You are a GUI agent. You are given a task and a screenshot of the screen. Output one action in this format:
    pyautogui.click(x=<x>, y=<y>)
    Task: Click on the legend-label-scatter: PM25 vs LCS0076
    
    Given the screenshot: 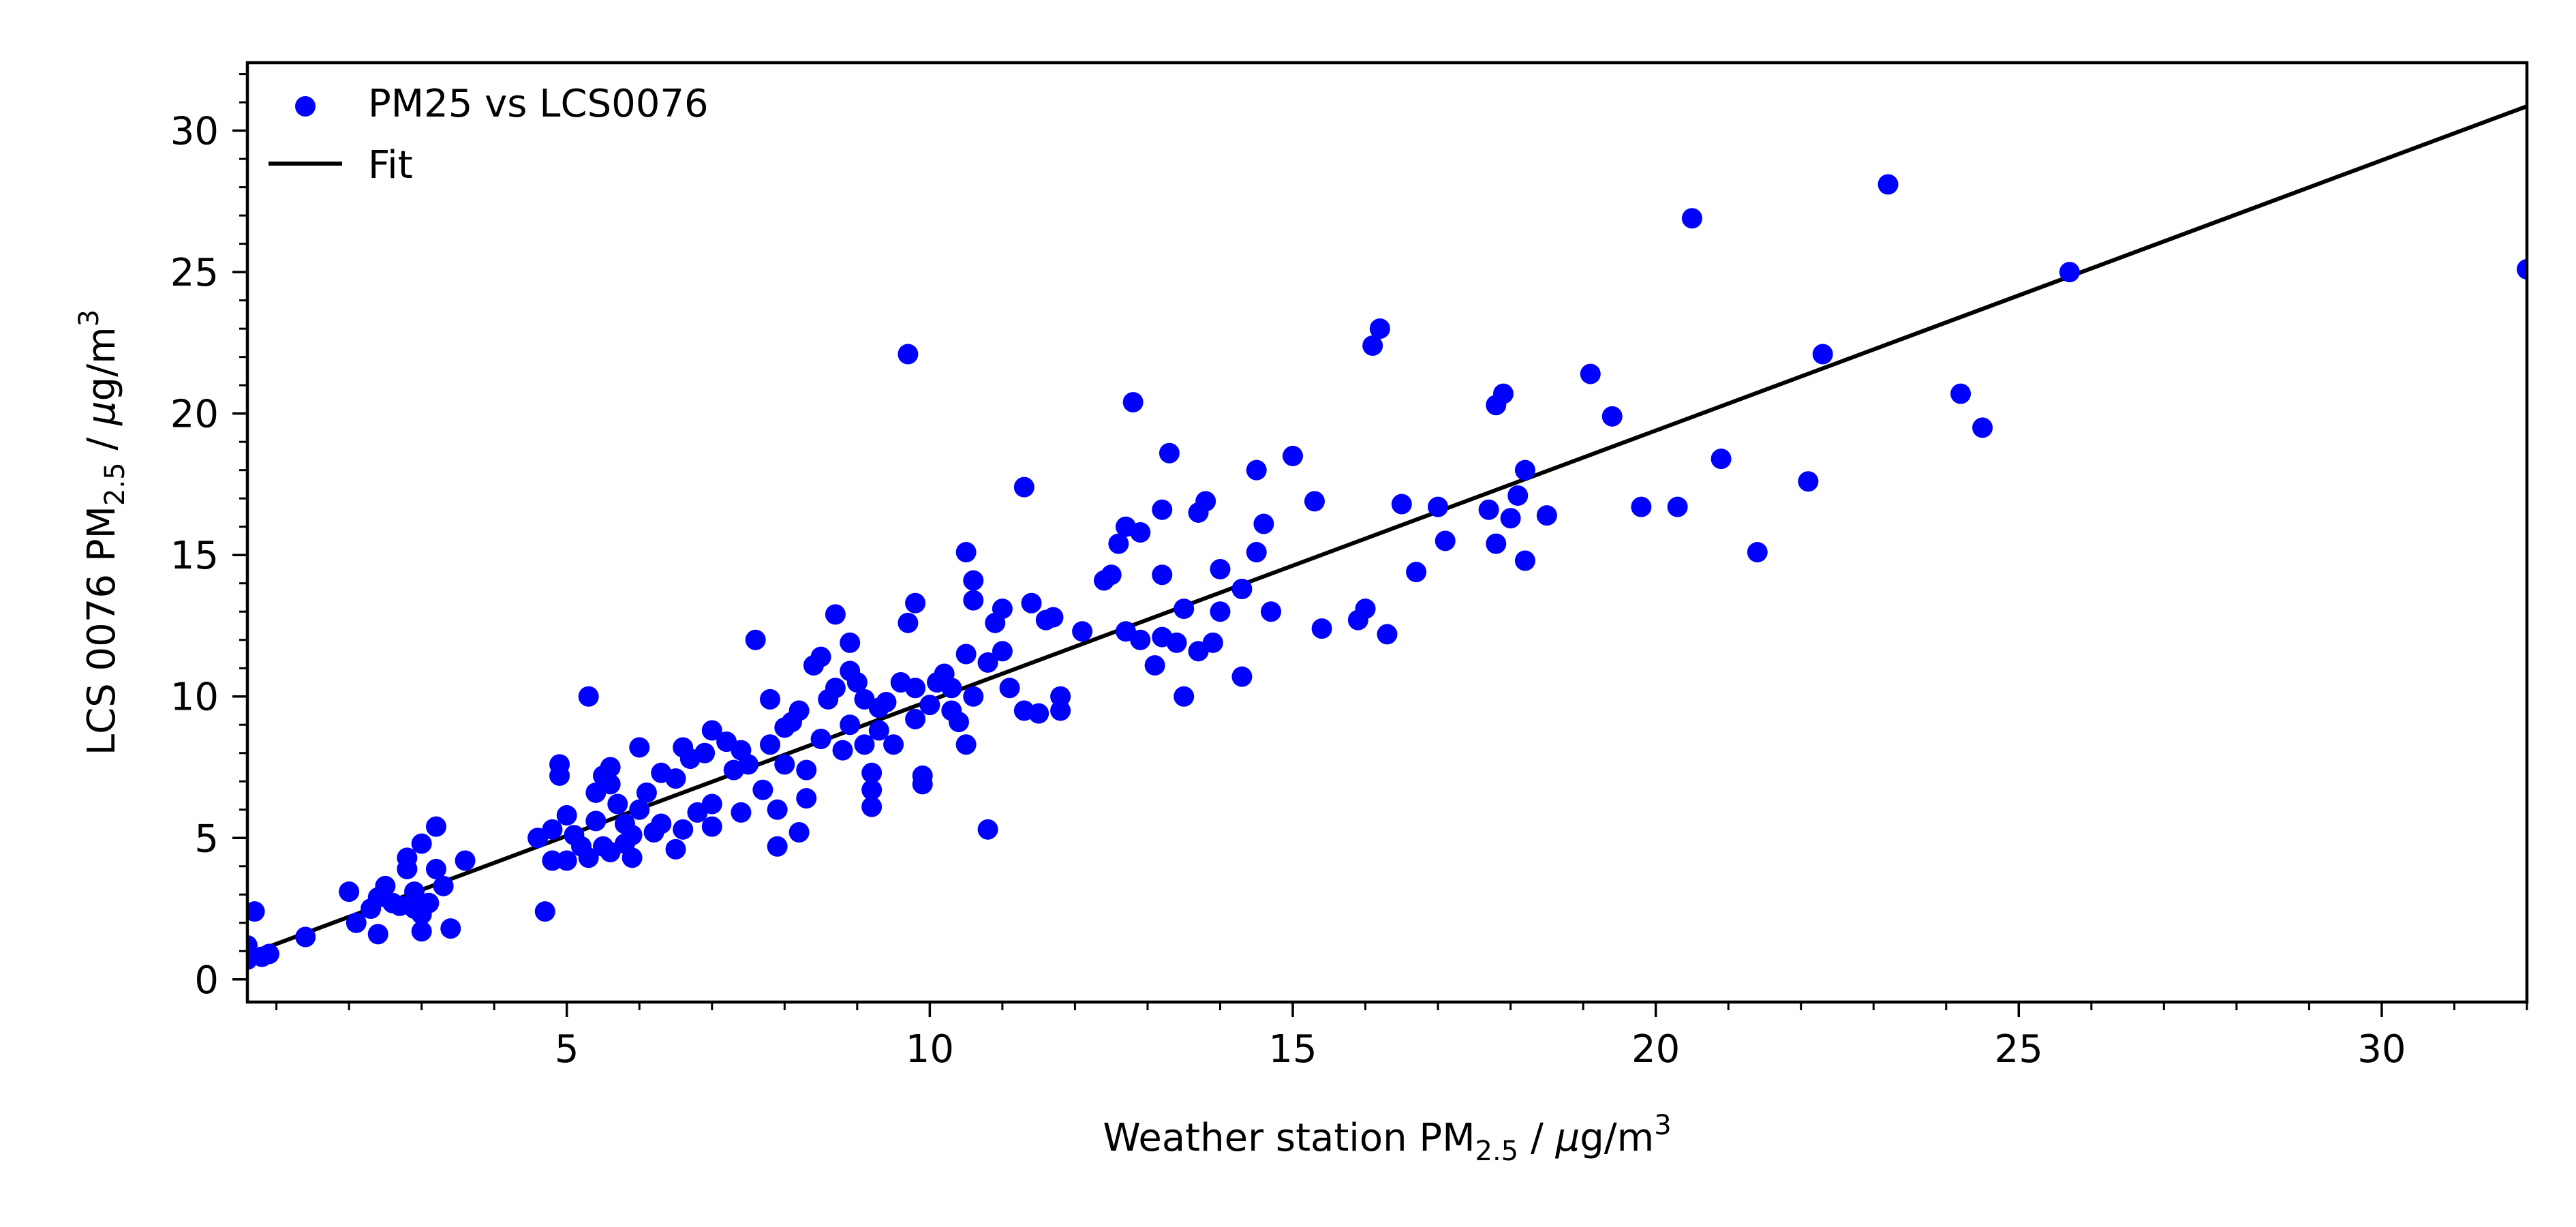 What is the action you would take?
    pyautogui.click(x=538, y=104)
    